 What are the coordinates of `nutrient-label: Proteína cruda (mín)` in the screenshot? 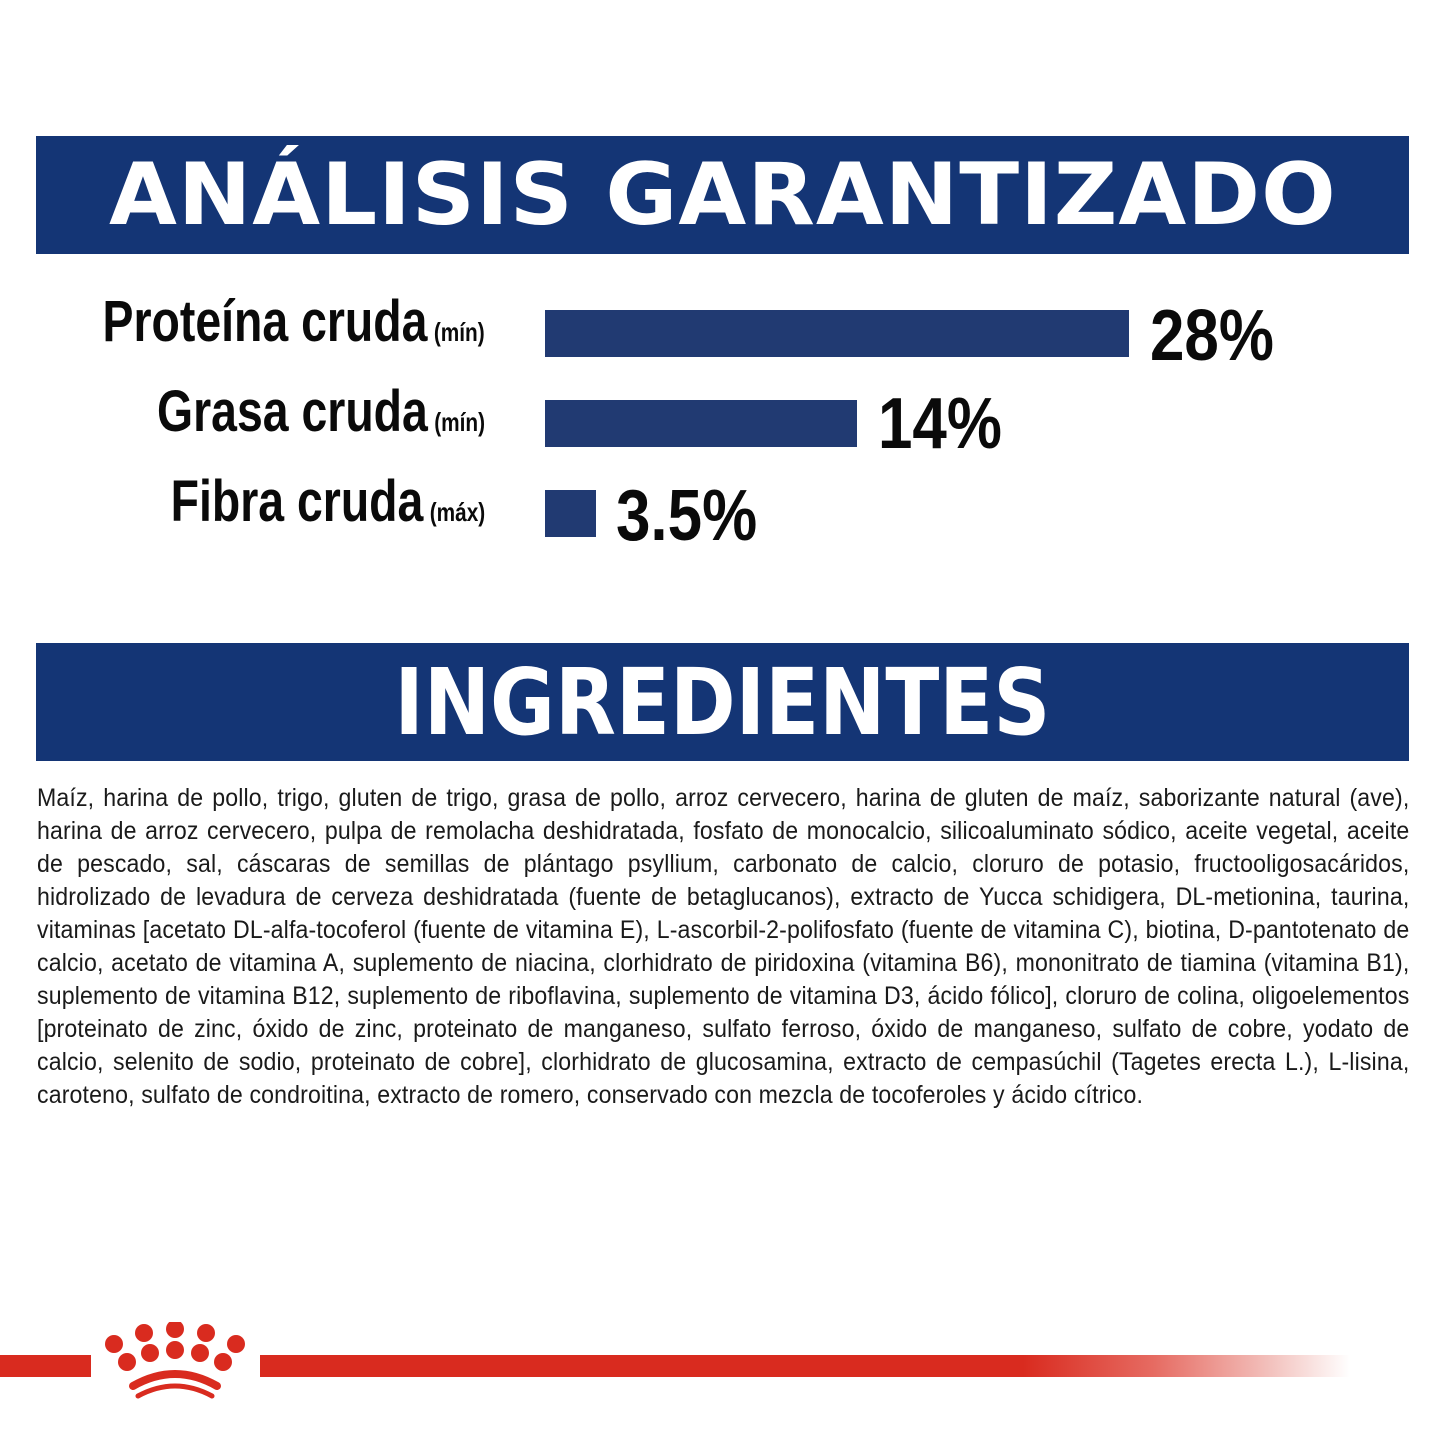 It's located at (294, 327).